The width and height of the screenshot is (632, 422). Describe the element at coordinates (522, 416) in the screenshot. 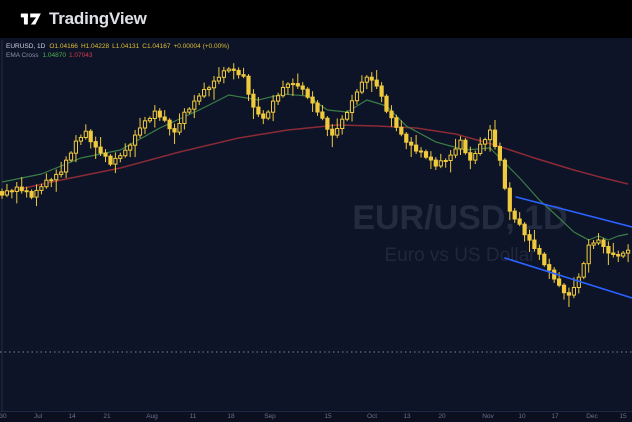

I see `time-axis-label: 10` at that location.